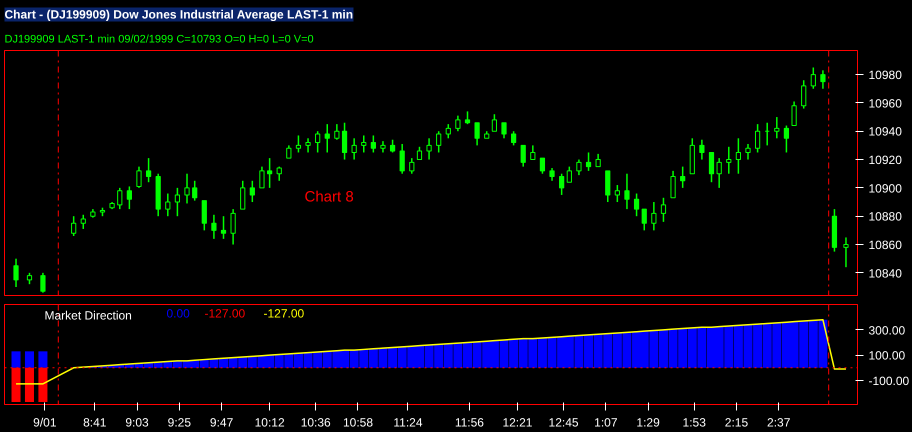 The image size is (912, 432). What do you see at coordinates (45, 423) in the screenshot?
I see `x-tick-label: 9/01` at bounding box center [45, 423].